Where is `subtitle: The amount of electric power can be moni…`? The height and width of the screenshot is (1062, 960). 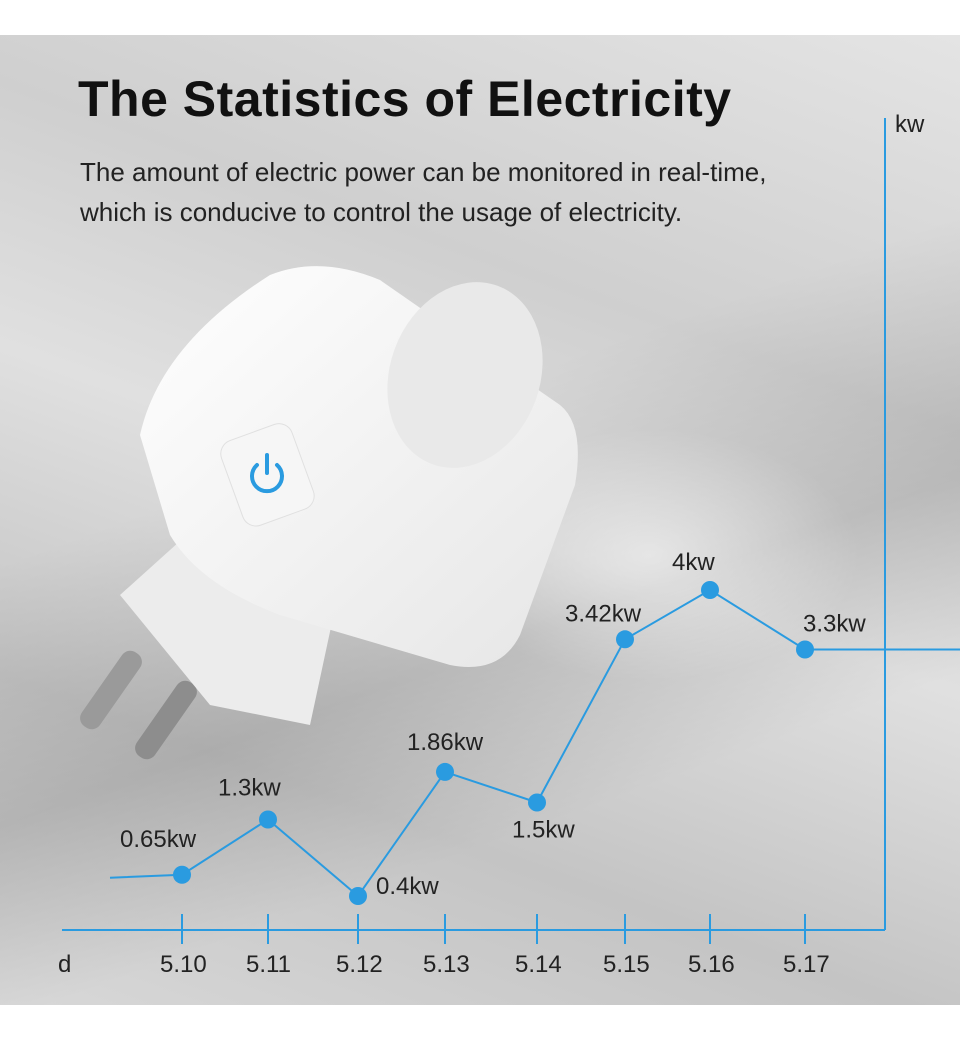
subtitle: The amount of electric power can be moni… is located at coordinates (480, 192).